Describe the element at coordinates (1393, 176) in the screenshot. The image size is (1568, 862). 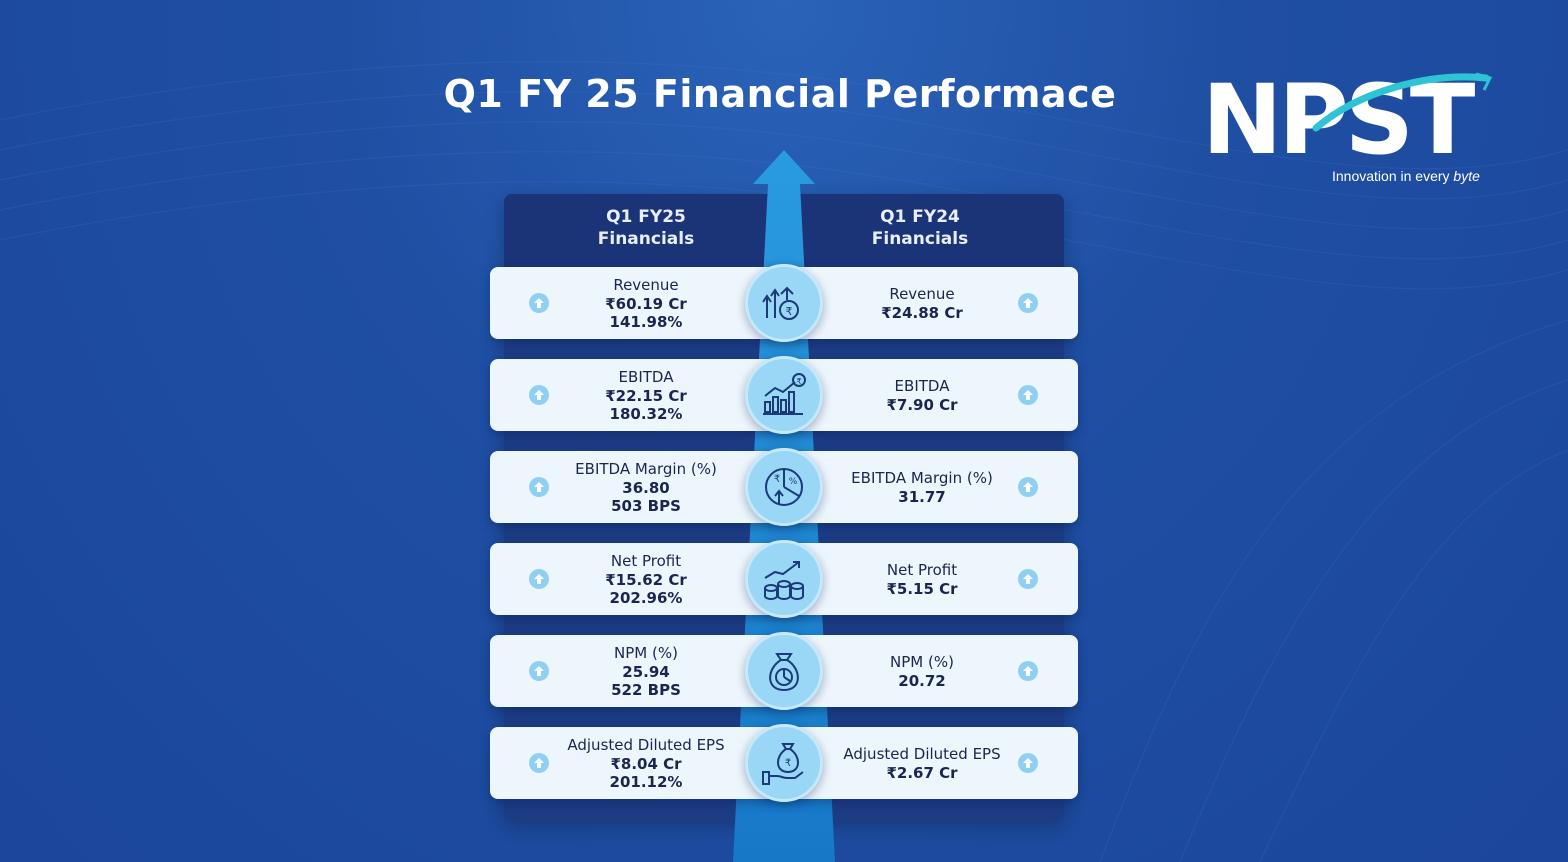
I see `tagline-regular: Innovation in every` at that location.